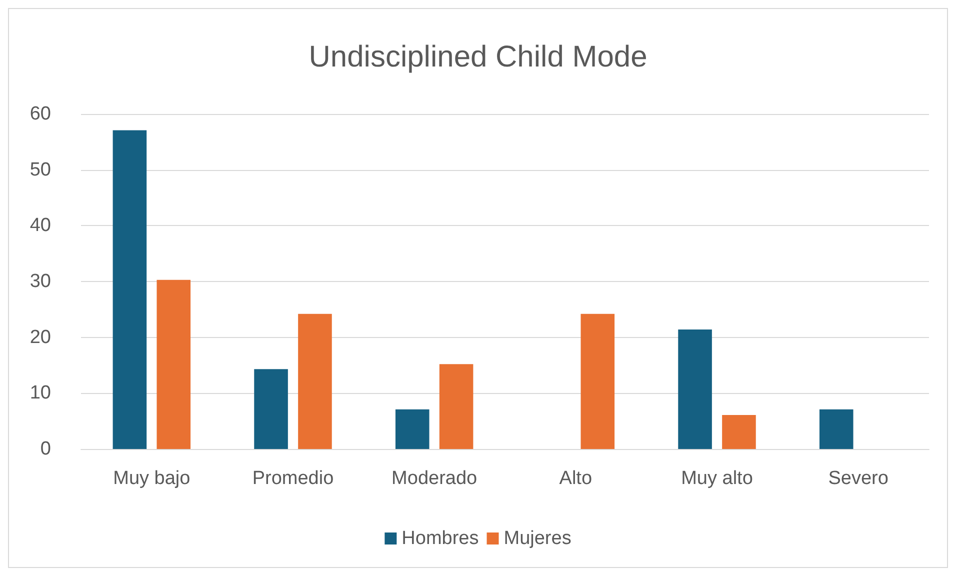 The height and width of the screenshot is (578, 958). What do you see at coordinates (717, 478) in the screenshot?
I see `x-tick-label: Muy alto` at bounding box center [717, 478].